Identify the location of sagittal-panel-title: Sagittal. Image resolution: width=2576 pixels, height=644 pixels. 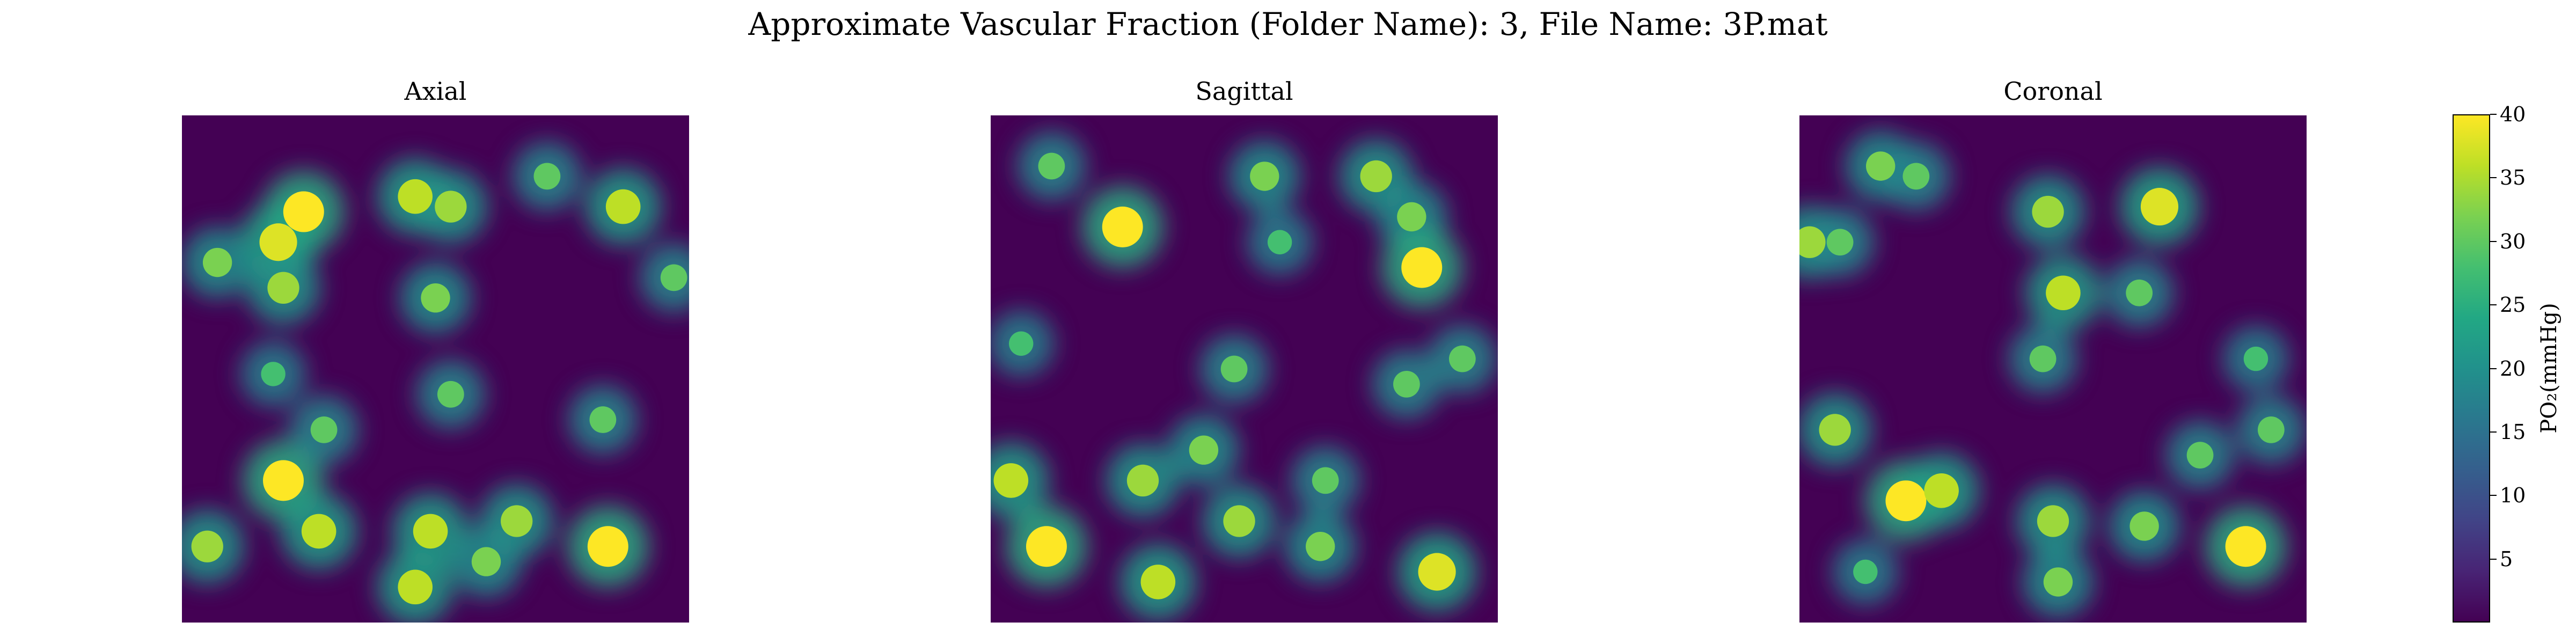
(1244, 91).